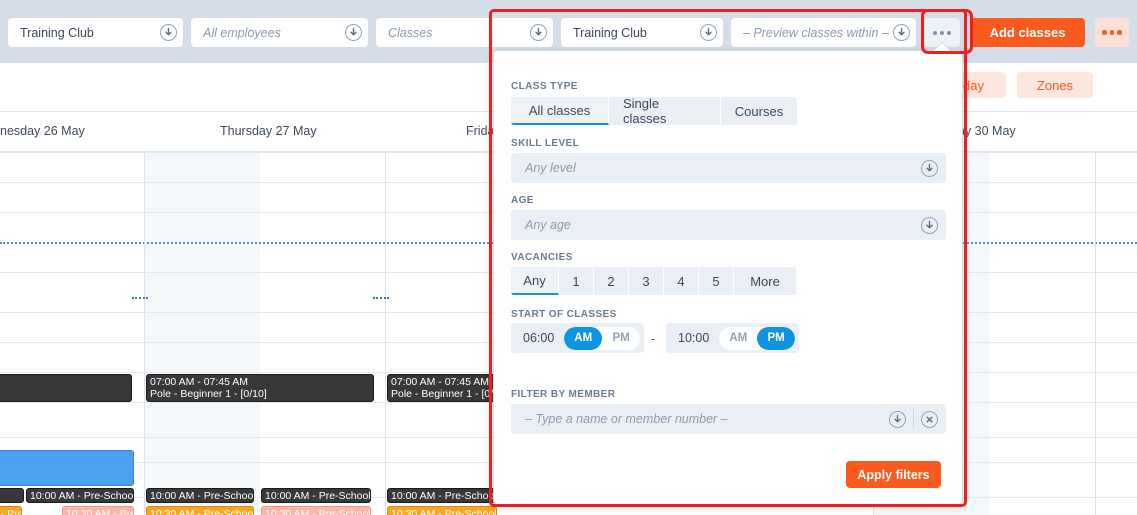 The width and height of the screenshot is (1137, 515). Describe the element at coordinates (64, 382) in the screenshot. I see `event-title: [0/10]` at that location.